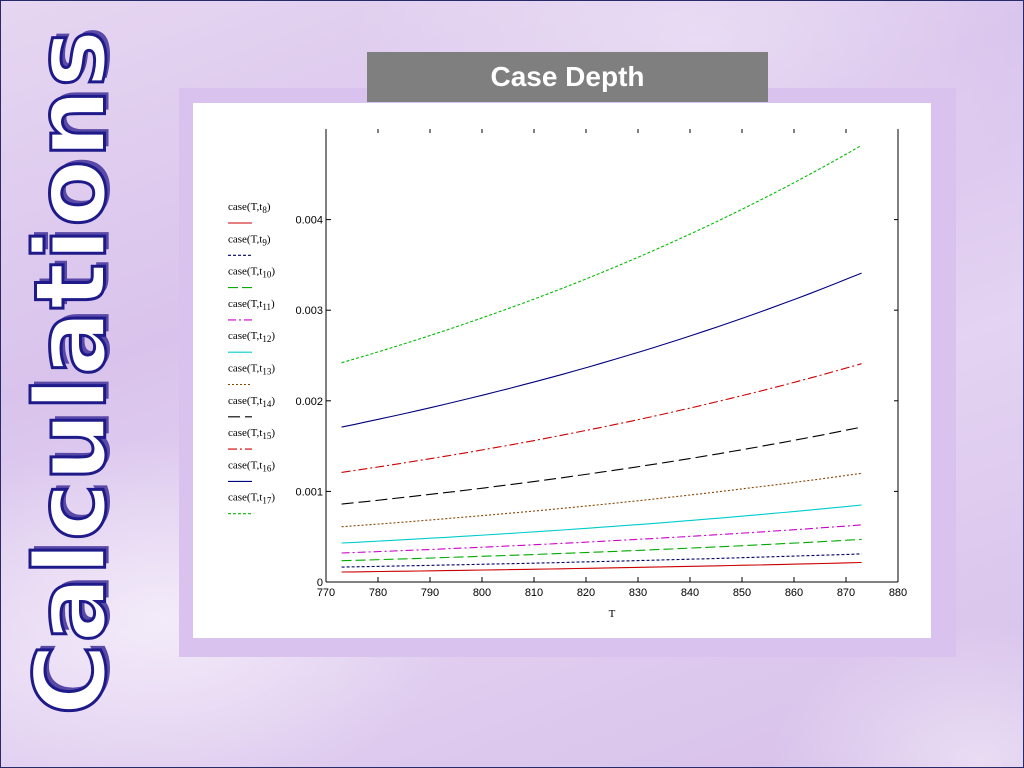  Describe the element at coordinates (251, 305) in the screenshot. I see `legend-label: case(T,t11)` at that location.